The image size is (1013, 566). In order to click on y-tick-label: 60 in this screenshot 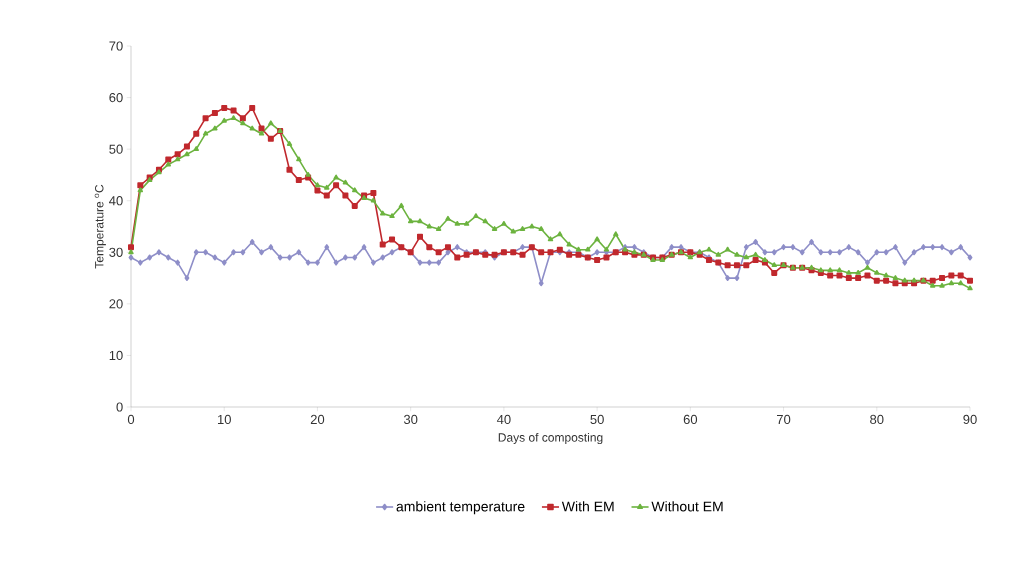, I will do `click(116, 97)`.